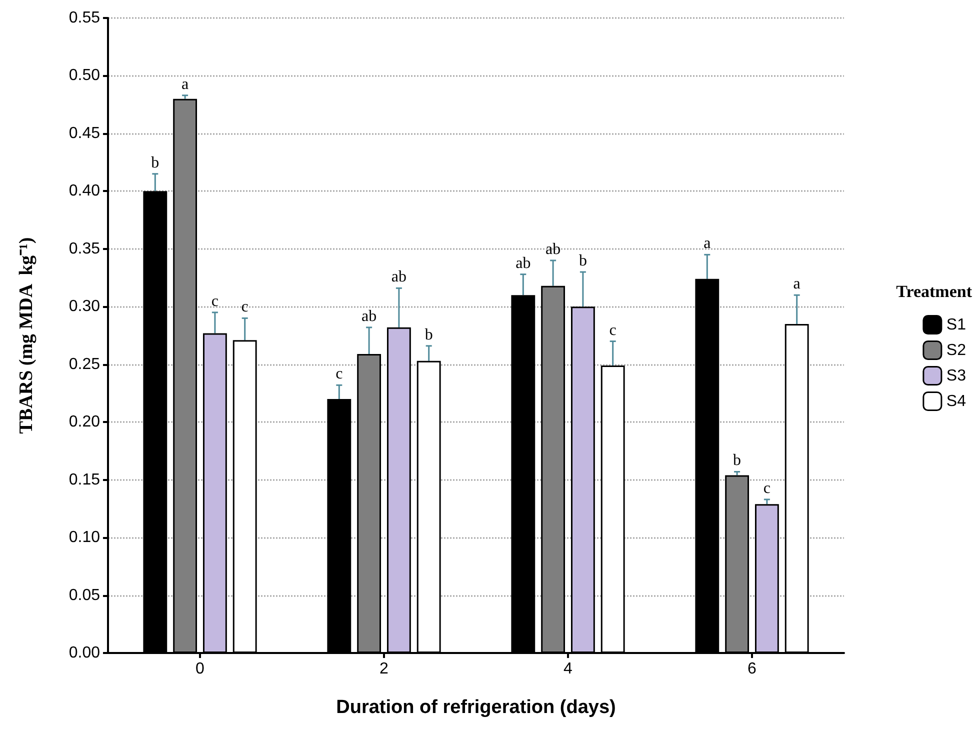  What do you see at coordinates (84, 307) in the screenshot?
I see `y-tick-label: 0.30` at bounding box center [84, 307].